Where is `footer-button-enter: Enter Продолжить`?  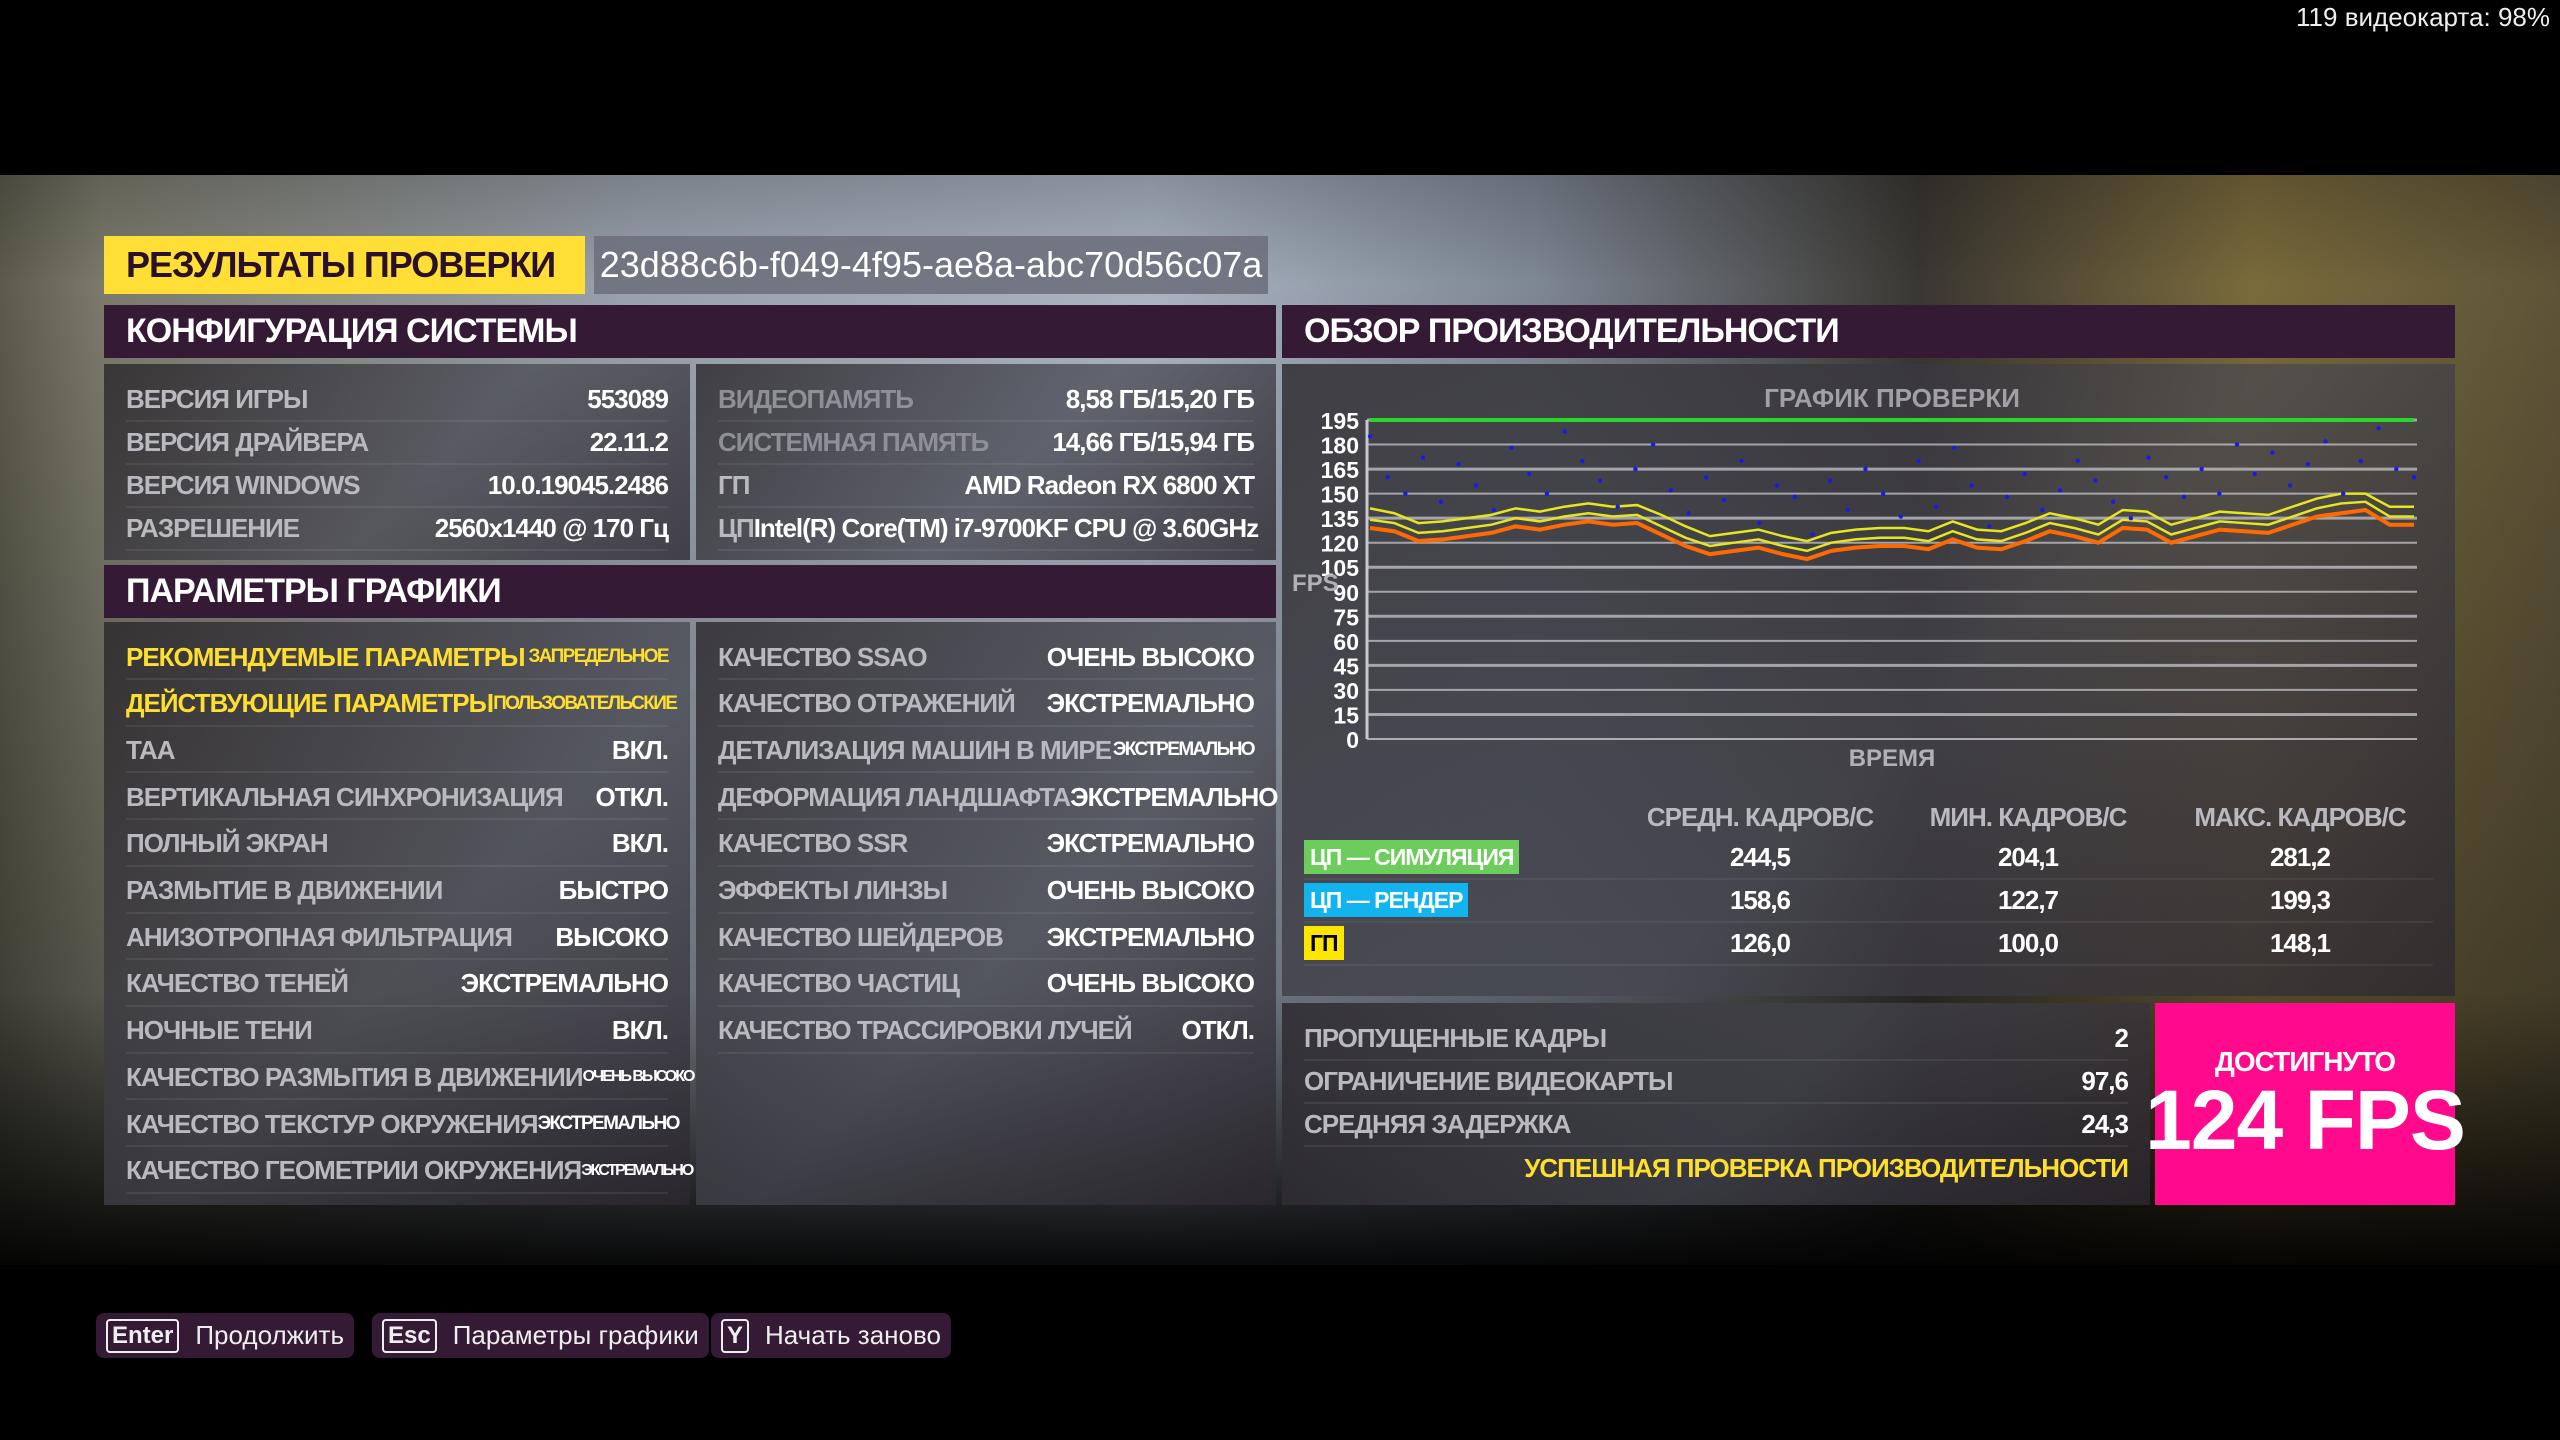
footer-button-enter: Enter Продолжить is located at coordinates (225, 1335).